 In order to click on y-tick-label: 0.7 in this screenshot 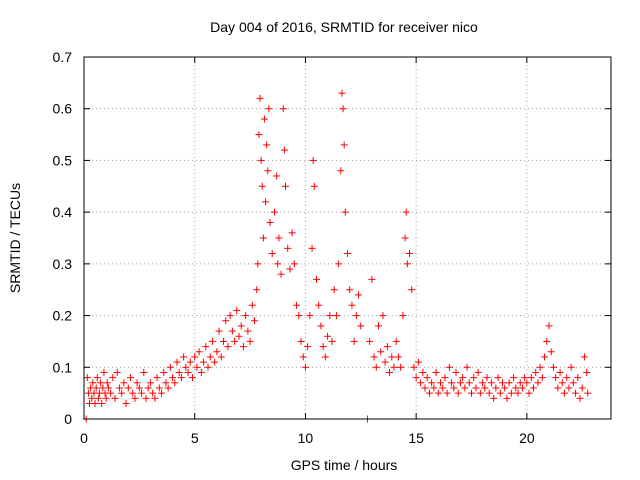, I will do `click(63, 57)`.